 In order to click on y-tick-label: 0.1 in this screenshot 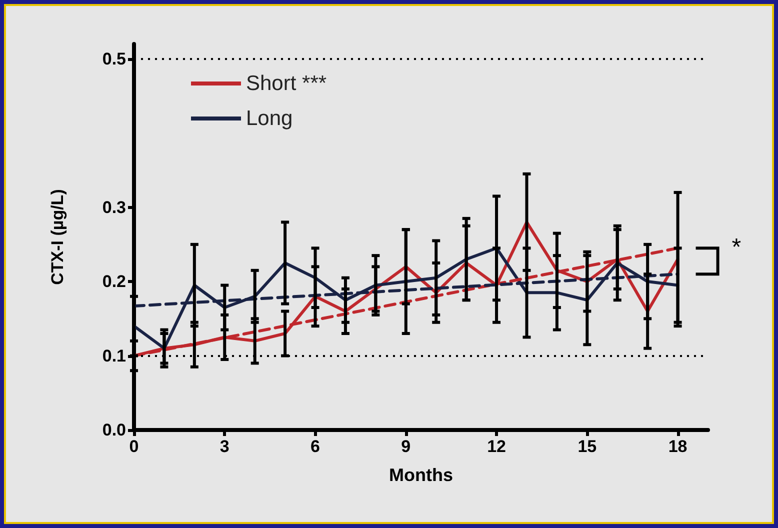, I will do `click(114, 356)`.